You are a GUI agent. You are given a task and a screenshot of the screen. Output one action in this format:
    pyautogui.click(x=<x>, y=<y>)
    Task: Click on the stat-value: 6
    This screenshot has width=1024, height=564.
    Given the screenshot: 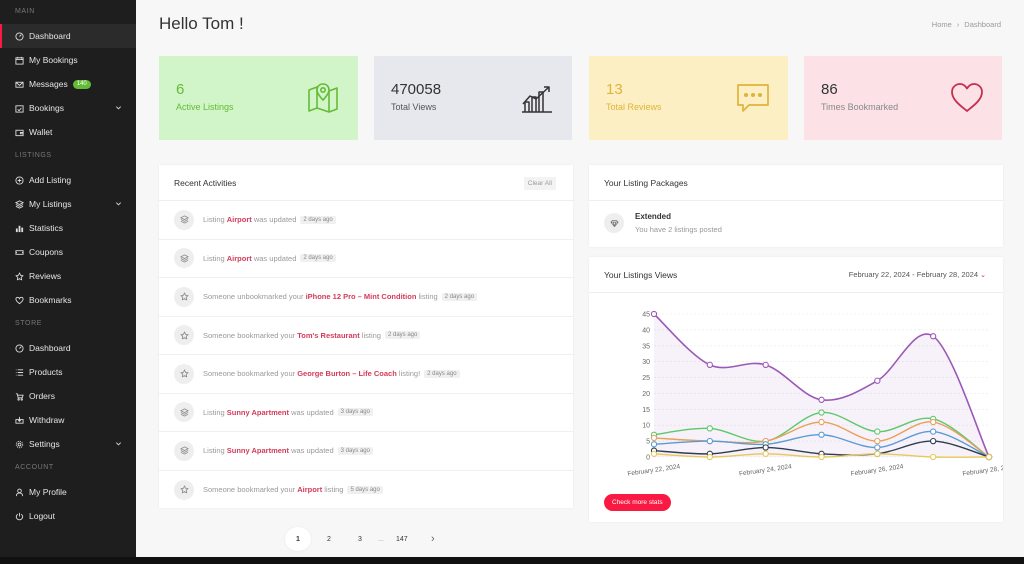 What is the action you would take?
    pyautogui.click(x=180, y=89)
    